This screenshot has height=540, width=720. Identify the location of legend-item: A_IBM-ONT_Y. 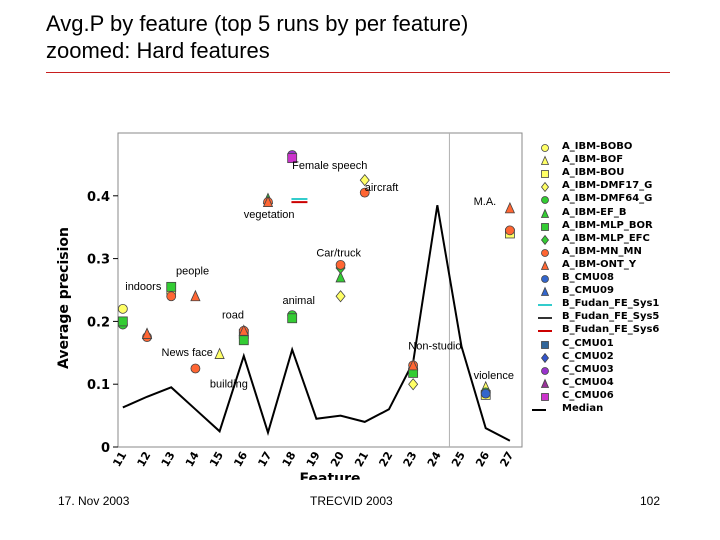
(625, 265).